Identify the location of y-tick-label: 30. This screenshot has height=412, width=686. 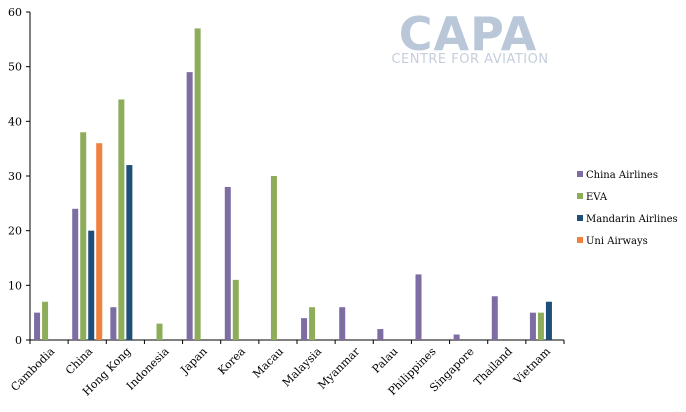
(15, 176).